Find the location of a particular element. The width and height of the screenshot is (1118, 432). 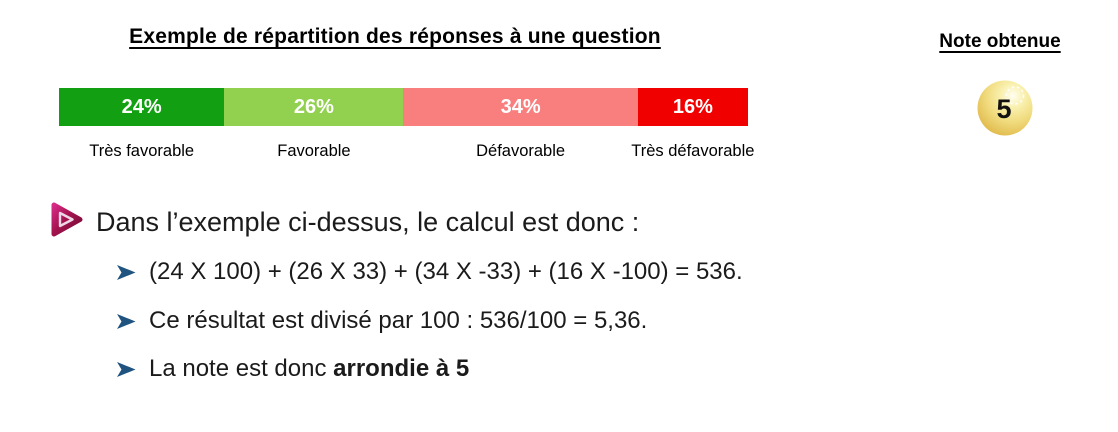

bar-segment-tres-defavorable: 16% is located at coordinates (692, 107).